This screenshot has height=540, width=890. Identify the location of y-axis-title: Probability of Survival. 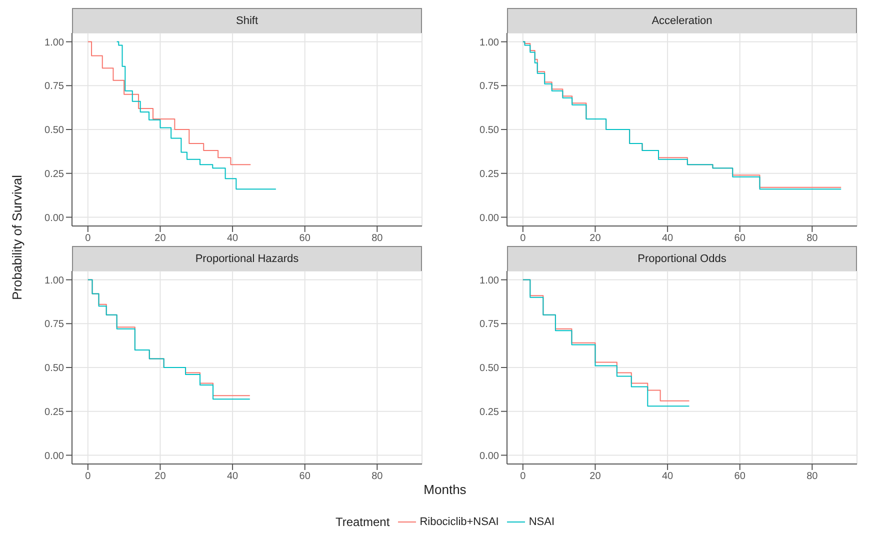
(17, 238).